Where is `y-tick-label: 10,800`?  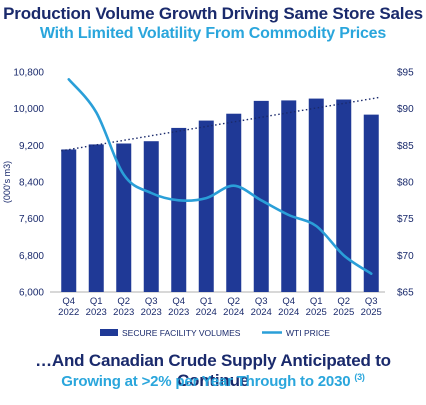
y-tick-label: 10,800 is located at coordinates (28, 73).